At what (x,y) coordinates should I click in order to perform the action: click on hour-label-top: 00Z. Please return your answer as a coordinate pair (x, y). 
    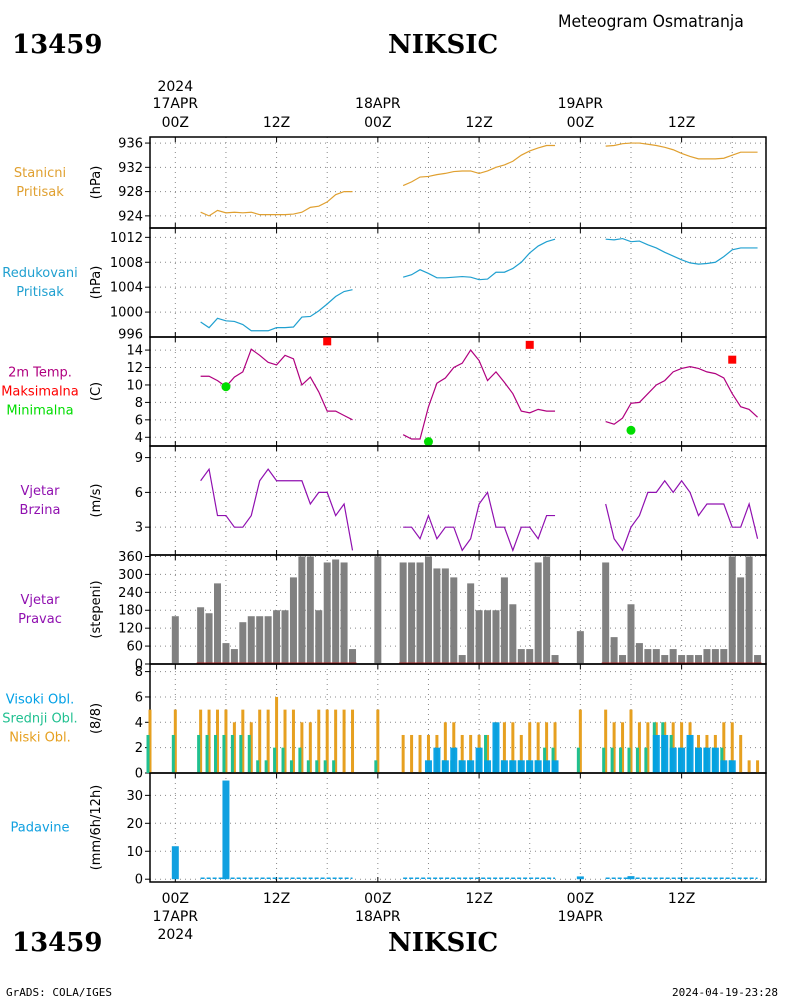
    Looking at the image, I should click on (377, 123).